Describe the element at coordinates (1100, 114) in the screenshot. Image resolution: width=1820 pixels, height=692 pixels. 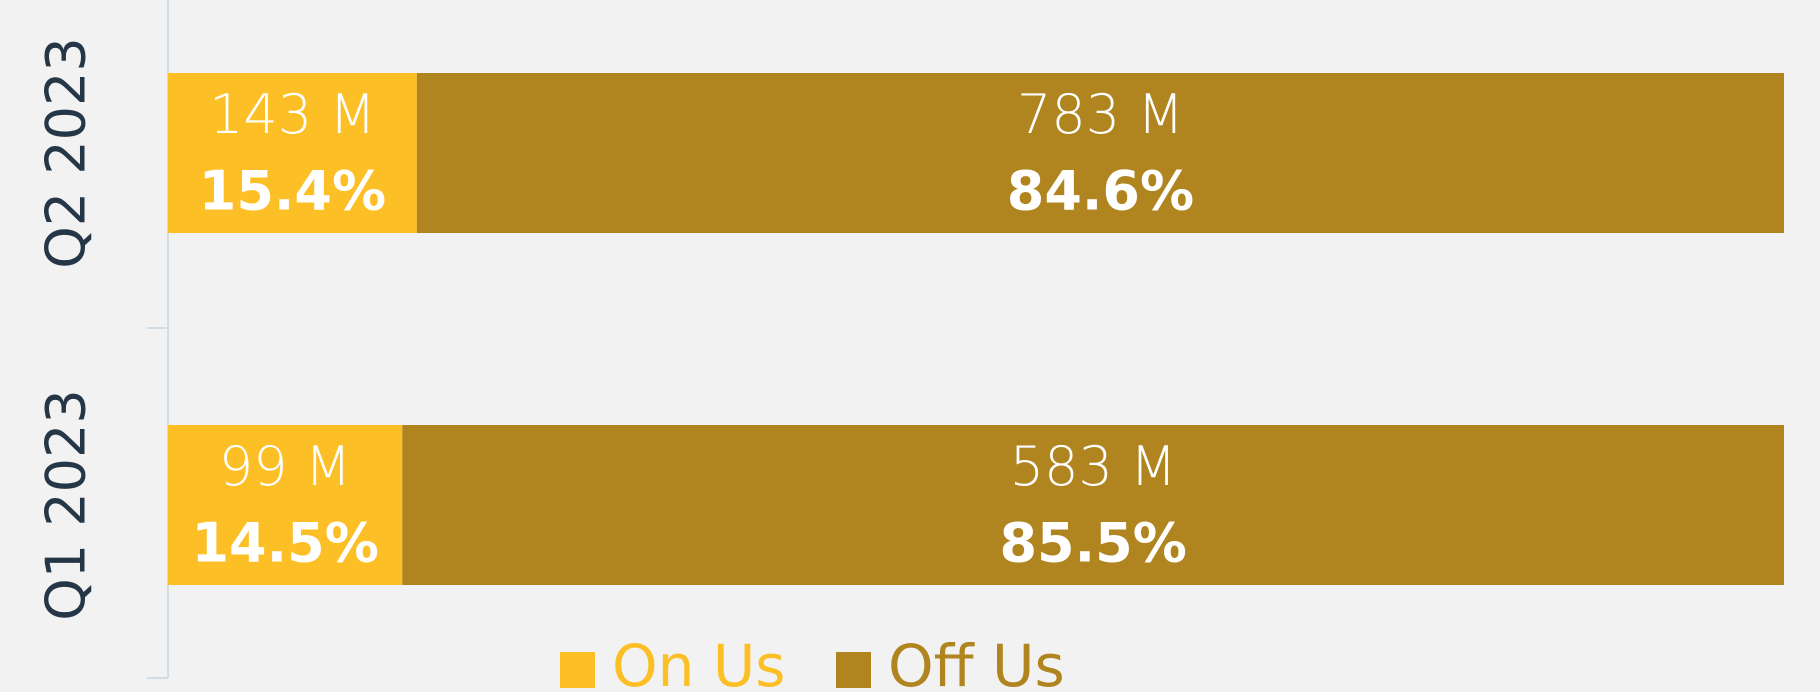
I see `amount-label: 783 M` at that location.